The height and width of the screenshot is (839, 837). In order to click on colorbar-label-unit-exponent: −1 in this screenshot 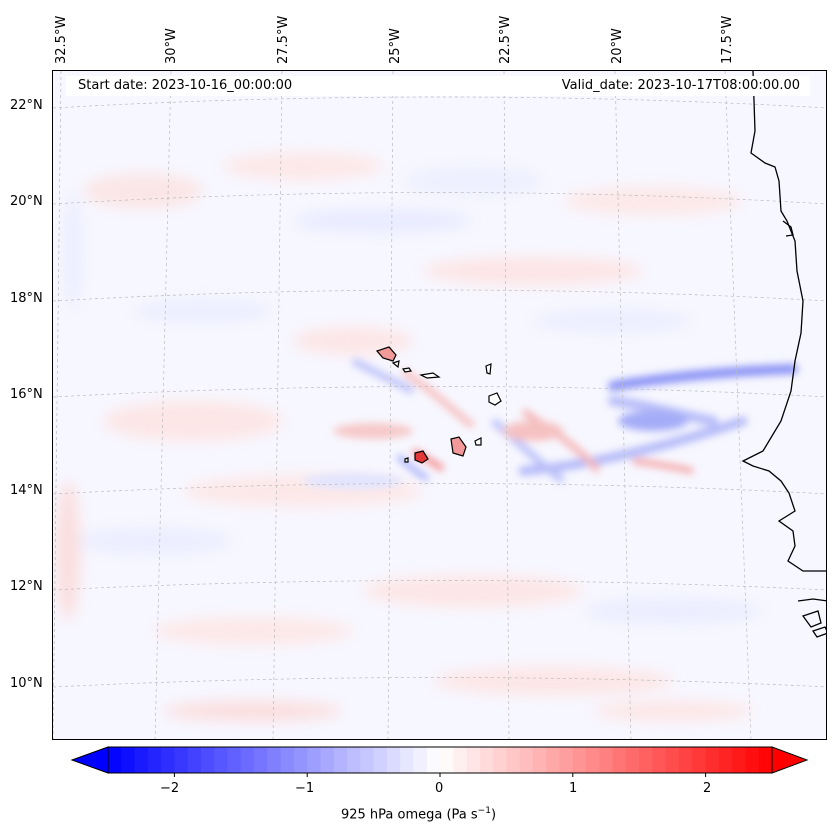, I will do `click(484, 811)`.